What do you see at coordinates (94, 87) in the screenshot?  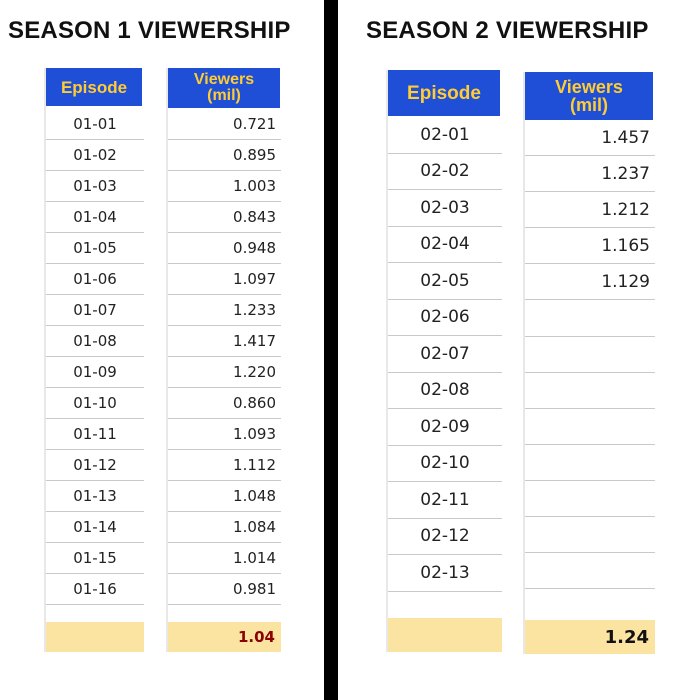 I see `season-1-episode-header: Episode` at bounding box center [94, 87].